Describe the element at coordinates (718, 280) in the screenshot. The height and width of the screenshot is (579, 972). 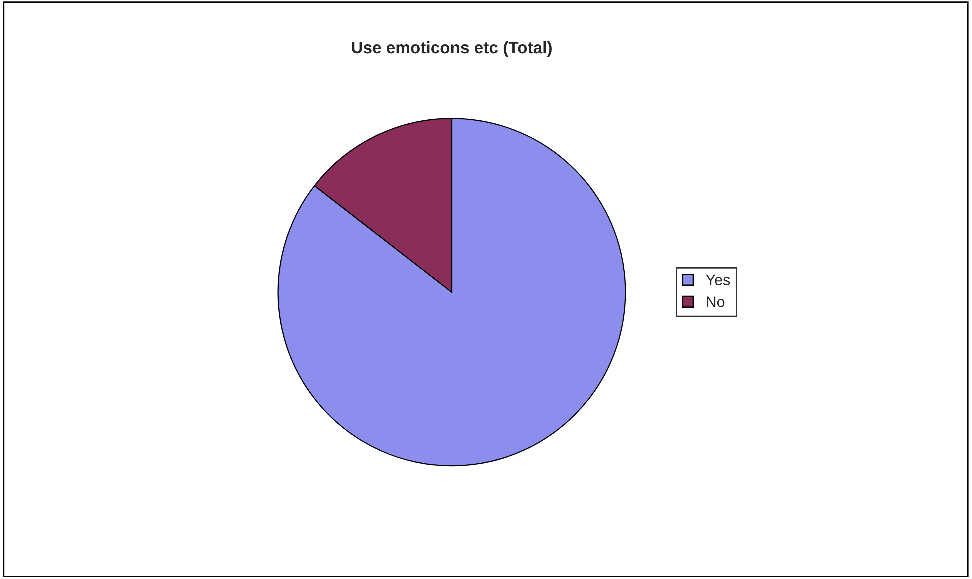
I see `legend-label: Yes` at that location.